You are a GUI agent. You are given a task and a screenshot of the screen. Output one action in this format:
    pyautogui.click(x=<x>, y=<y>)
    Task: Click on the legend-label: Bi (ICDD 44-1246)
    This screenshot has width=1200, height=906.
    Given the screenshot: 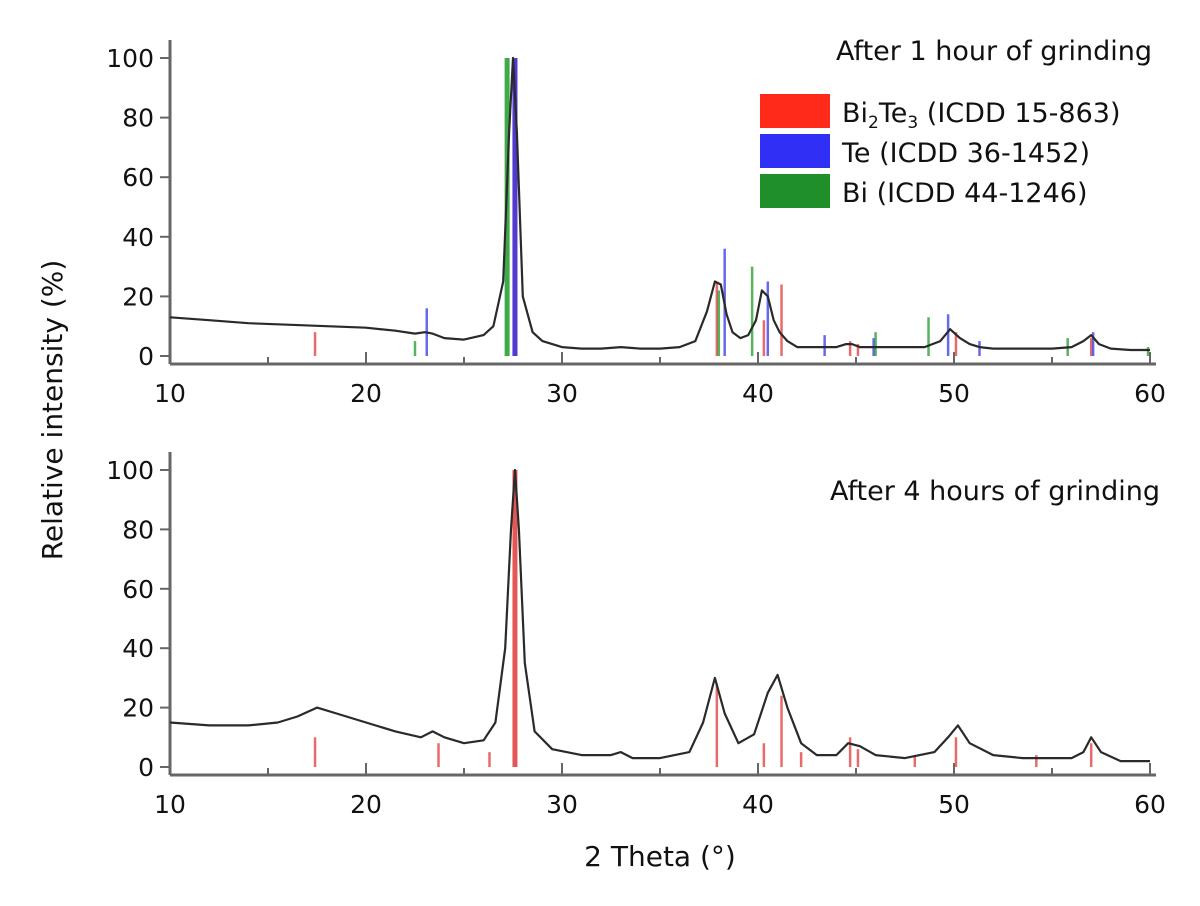 What is the action you would take?
    pyautogui.click(x=964, y=193)
    